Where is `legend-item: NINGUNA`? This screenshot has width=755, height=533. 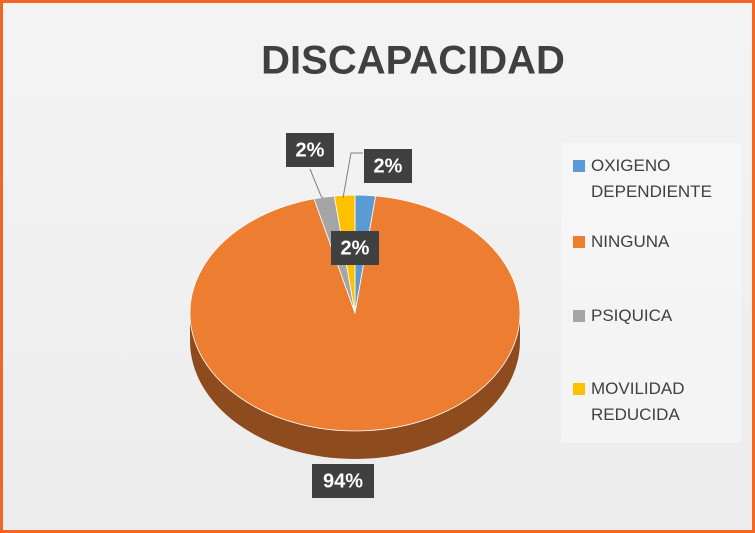 legend-item: NINGUNA is located at coordinates (662, 242).